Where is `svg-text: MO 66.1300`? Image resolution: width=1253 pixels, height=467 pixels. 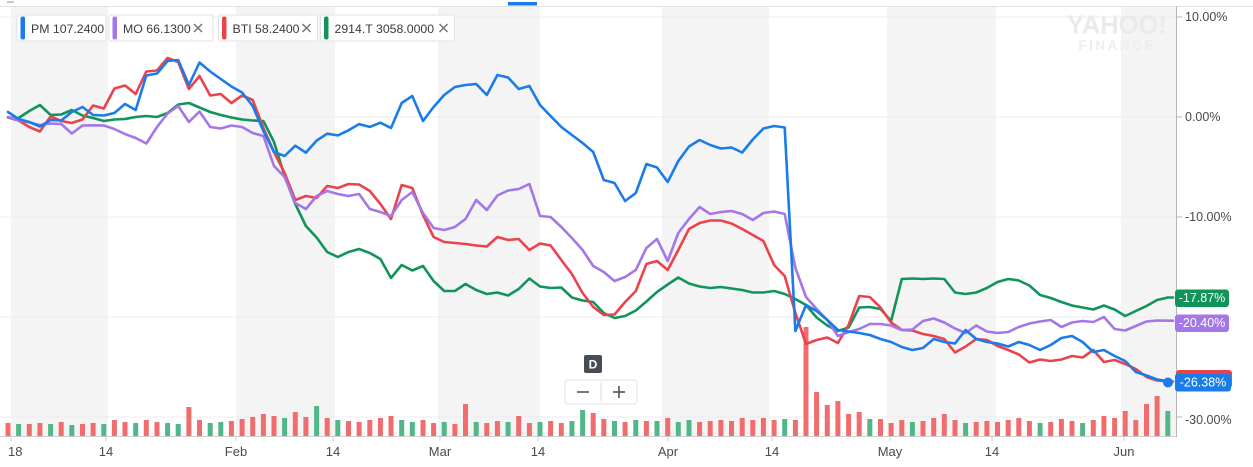
svg-text: MO 66.1300 is located at coordinates (157, 29).